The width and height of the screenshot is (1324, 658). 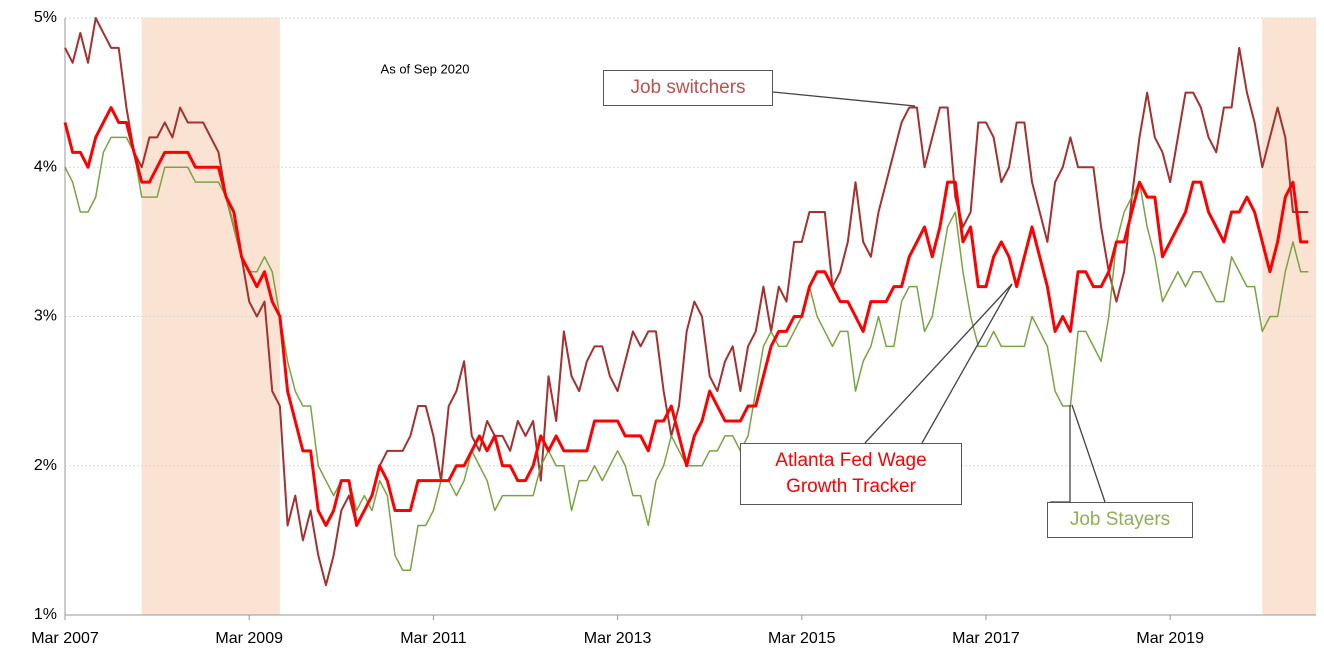 What do you see at coordinates (45, 614) in the screenshot?
I see `y-tick-label: 1%` at bounding box center [45, 614].